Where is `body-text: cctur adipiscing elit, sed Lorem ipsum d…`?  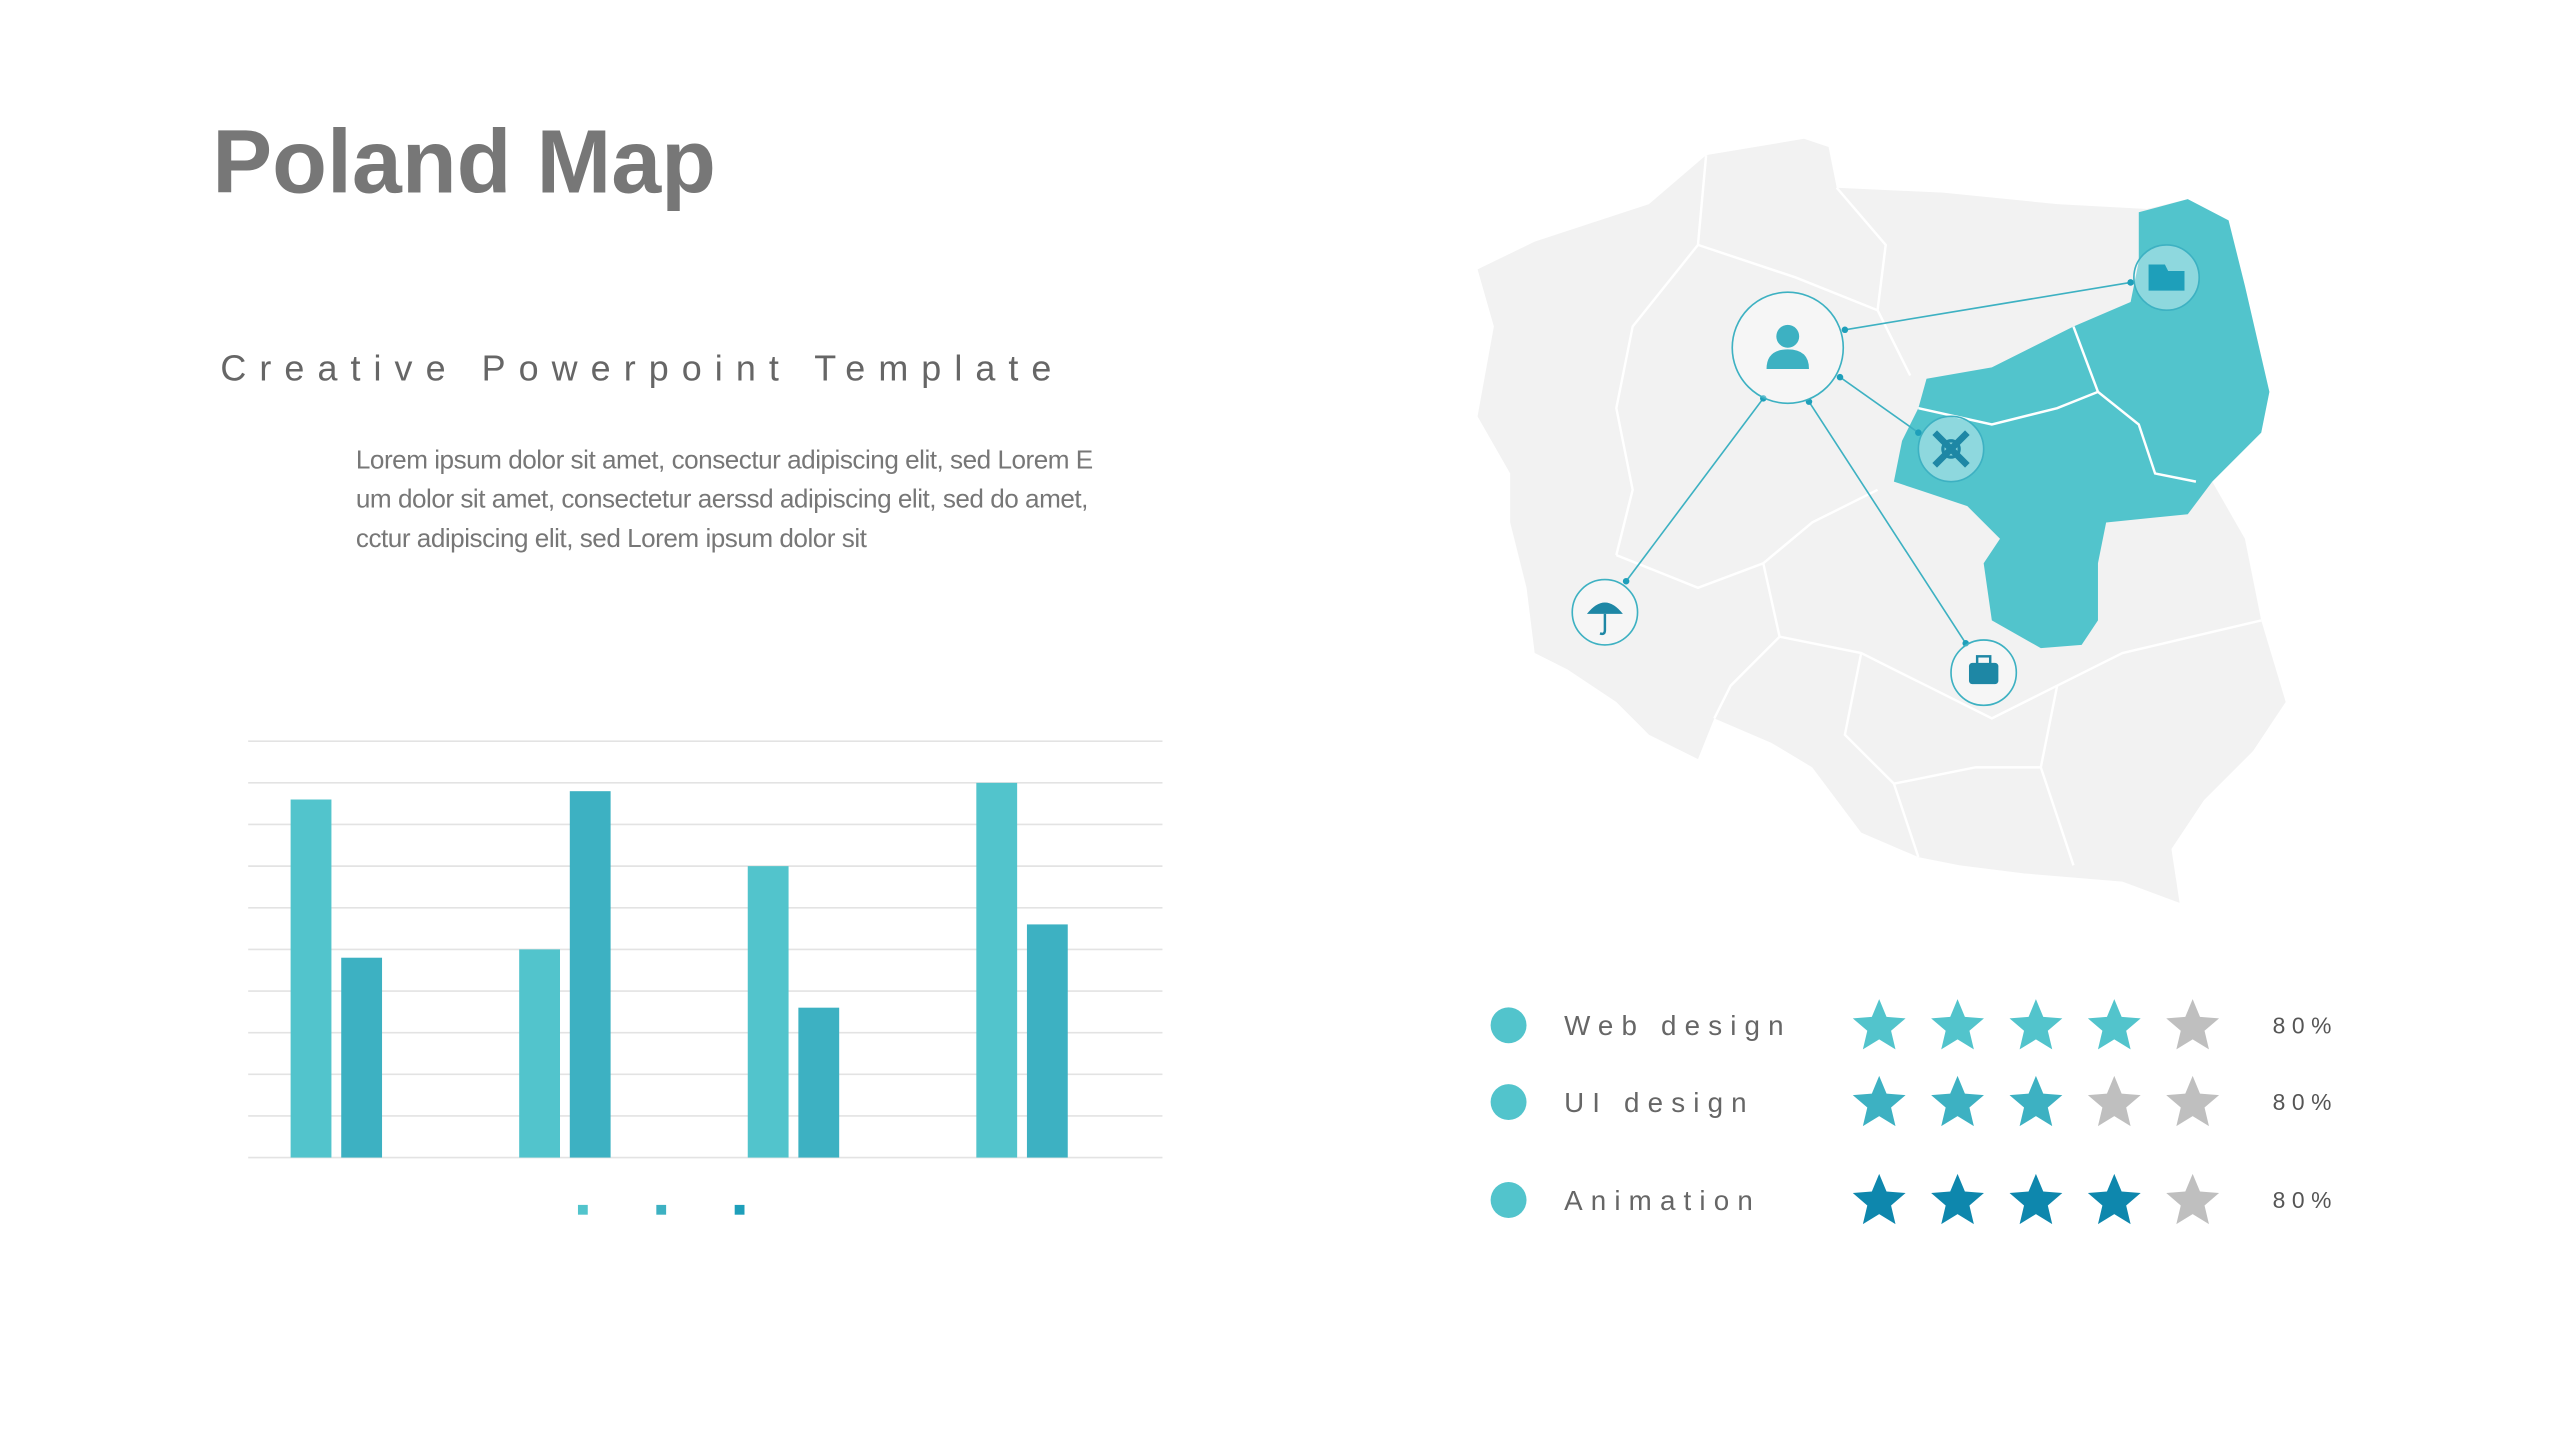 body-text: cctur adipiscing elit, sed Lorem ipsum d… is located at coordinates (612, 538).